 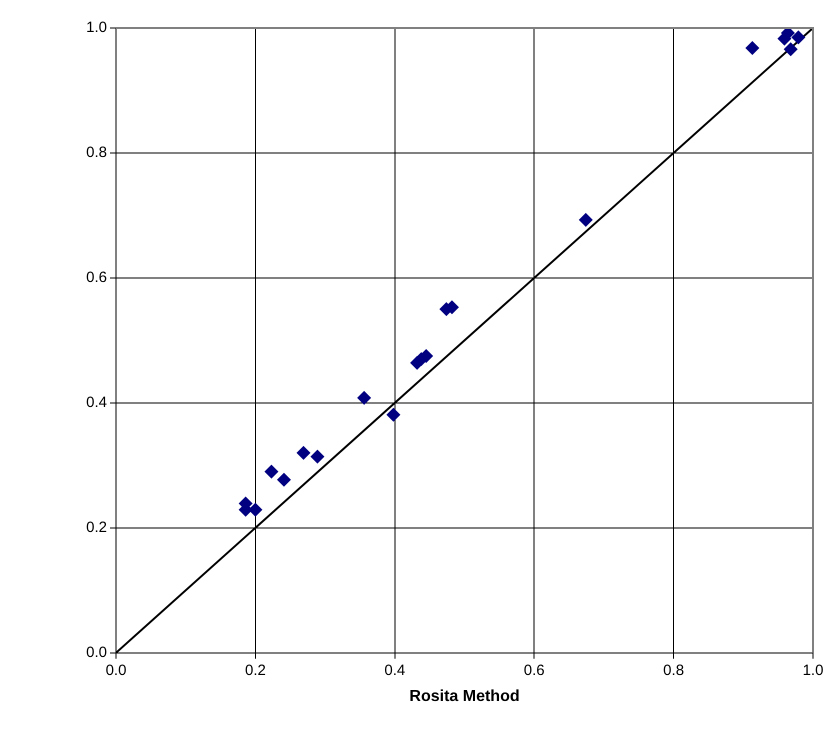 What do you see at coordinates (116, 670) in the screenshot?
I see `x-tick-label: 0.0` at bounding box center [116, 670].